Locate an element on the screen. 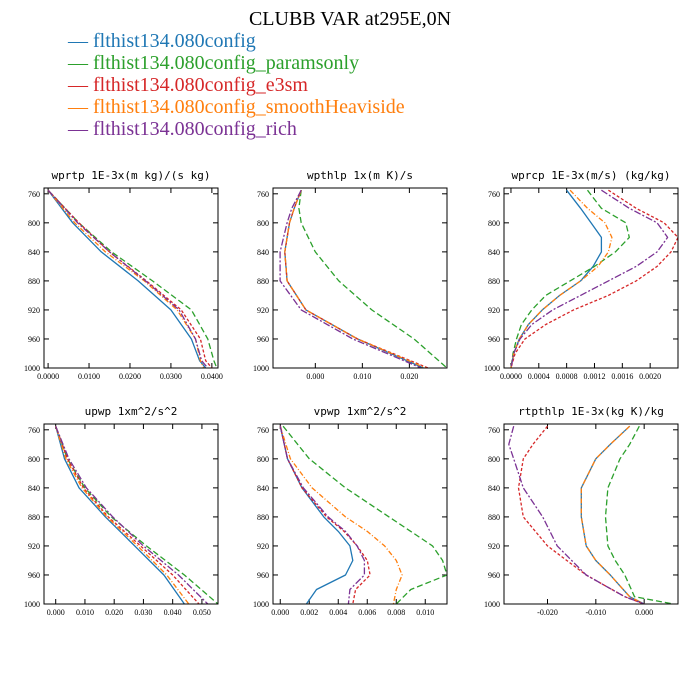 The width and height of the screenshot is (700, 700). x-tick-label: 0.0000 is located at coordinates (48, 376).